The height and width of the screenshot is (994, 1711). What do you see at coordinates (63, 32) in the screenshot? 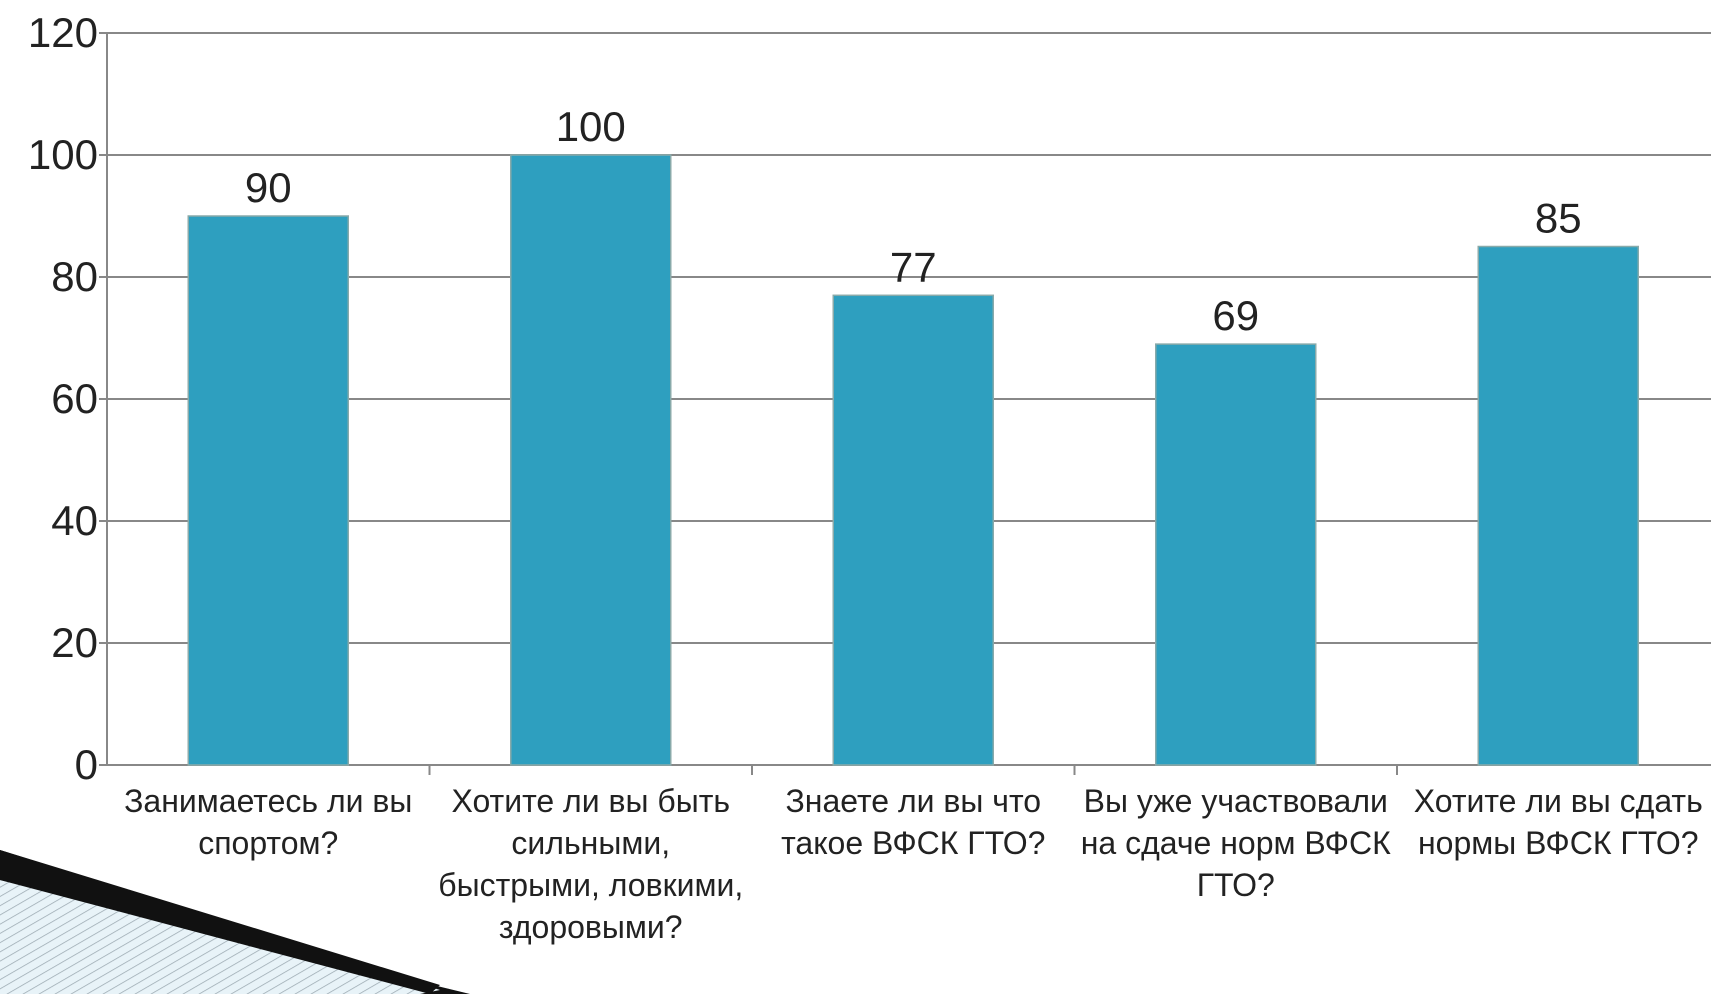
I see `y-tick-label: 120` at bounding box center [63, 32].